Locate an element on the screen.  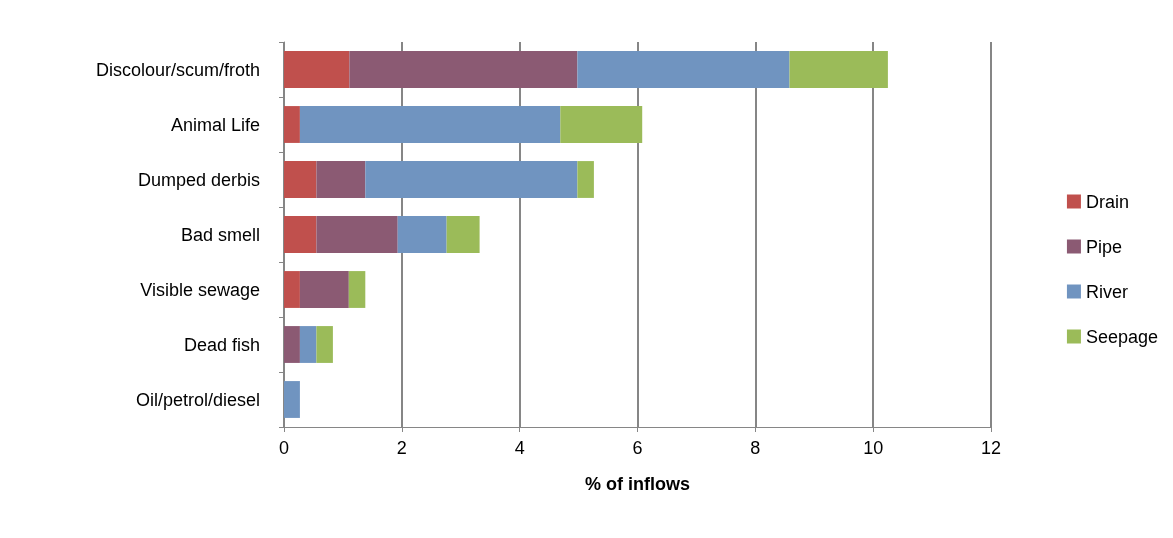
x-tick-label: 8 is located at coordinates (755, 448).